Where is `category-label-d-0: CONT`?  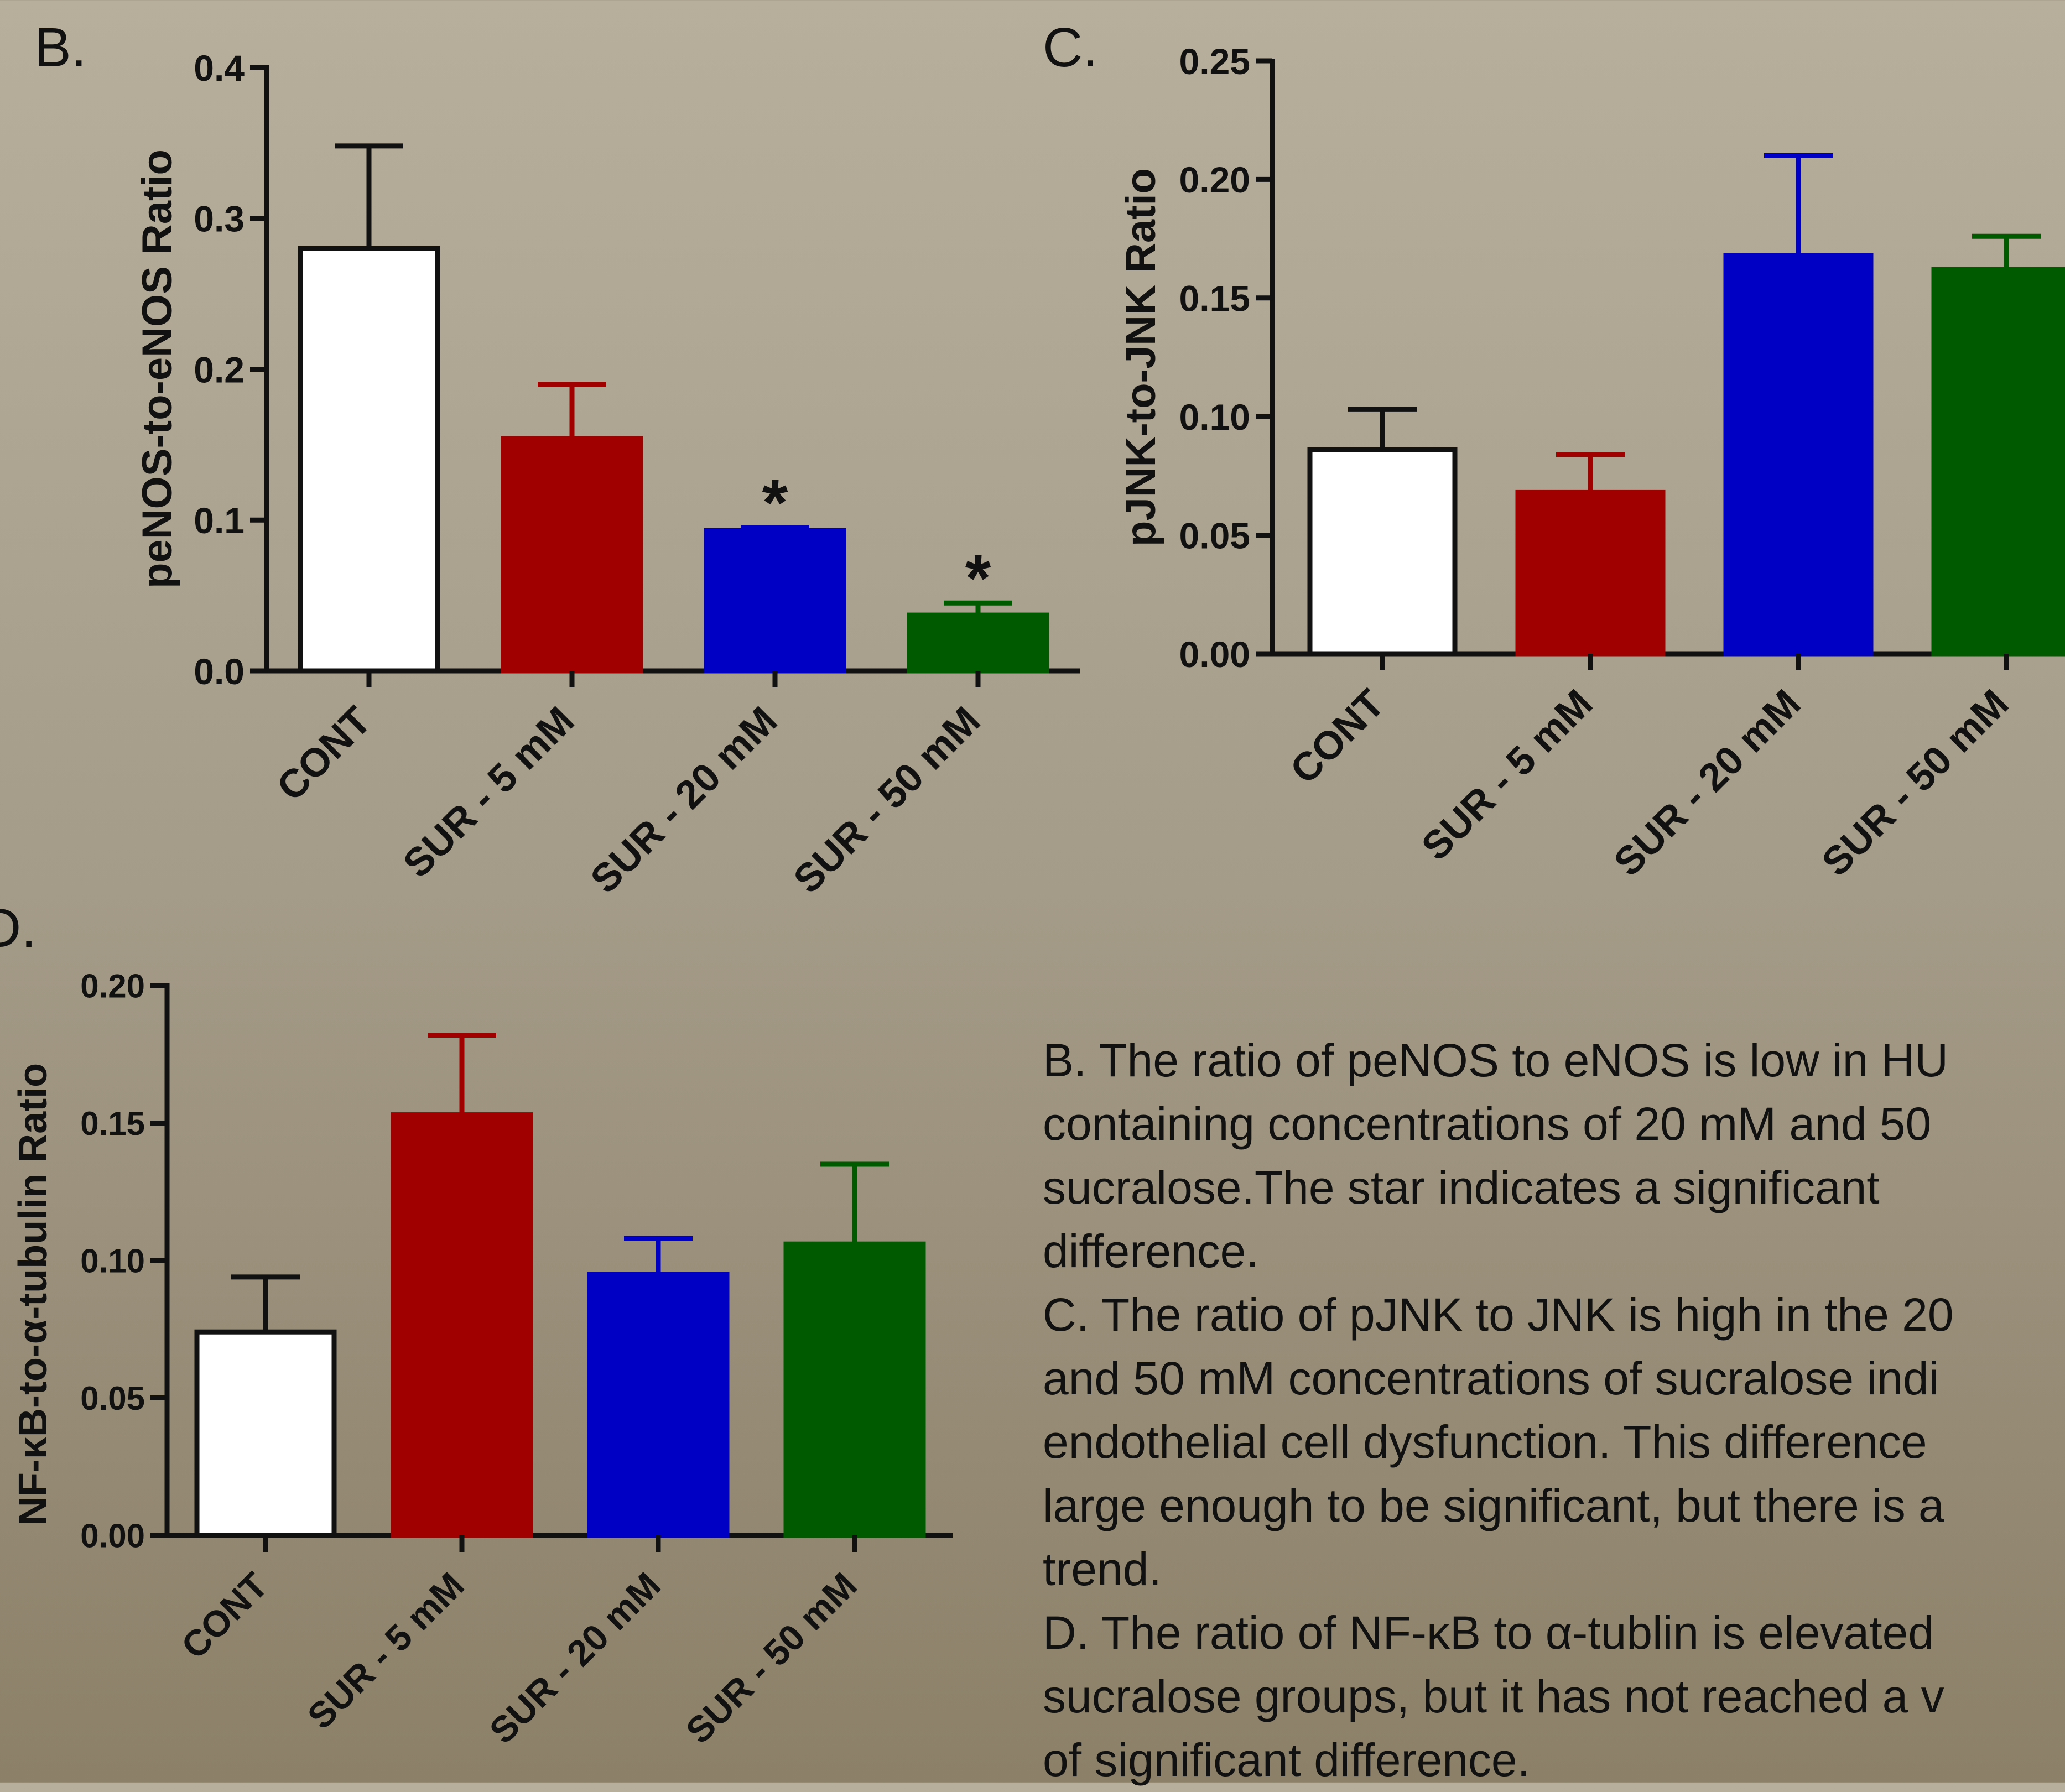
category-label-d-0: CONT is located at coordinates (224, 1616).